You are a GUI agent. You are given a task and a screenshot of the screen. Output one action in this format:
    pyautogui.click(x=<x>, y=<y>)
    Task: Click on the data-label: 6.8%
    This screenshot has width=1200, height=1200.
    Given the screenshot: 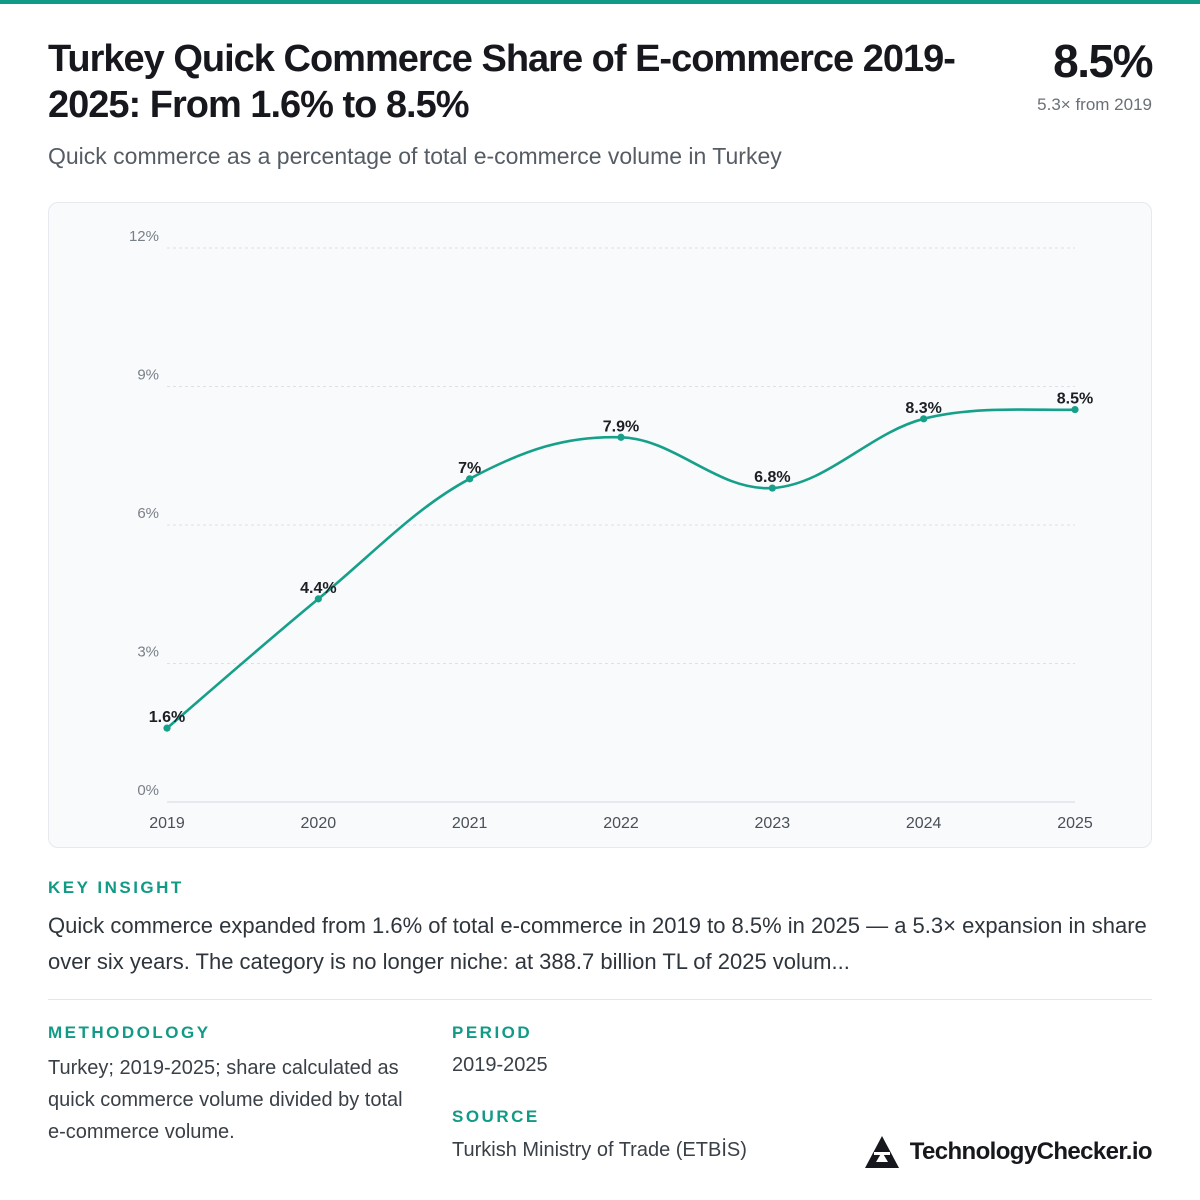 What is the action you would take?
    pyautogui.click(x=772, y=477)
    